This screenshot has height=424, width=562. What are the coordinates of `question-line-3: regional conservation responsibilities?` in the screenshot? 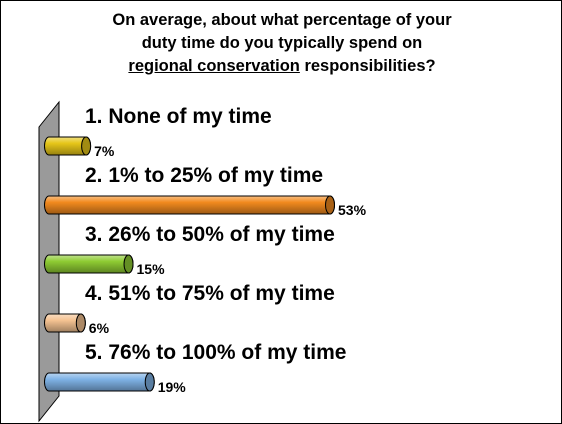 It's located at (282, 66).